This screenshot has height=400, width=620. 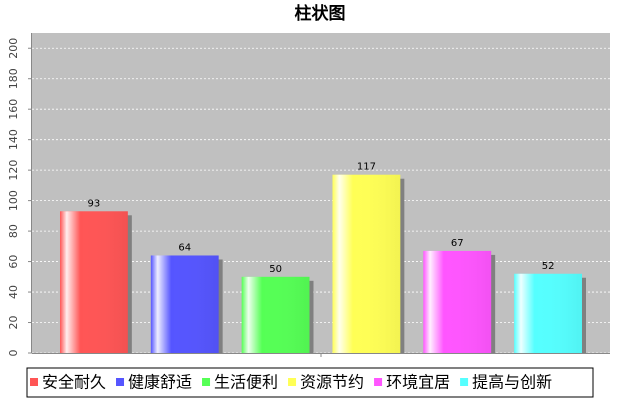 What do you see at coordinates (246, 382) in the screenshot?
I see `legend-label: 生活便利` at bounding box center [246, 382].